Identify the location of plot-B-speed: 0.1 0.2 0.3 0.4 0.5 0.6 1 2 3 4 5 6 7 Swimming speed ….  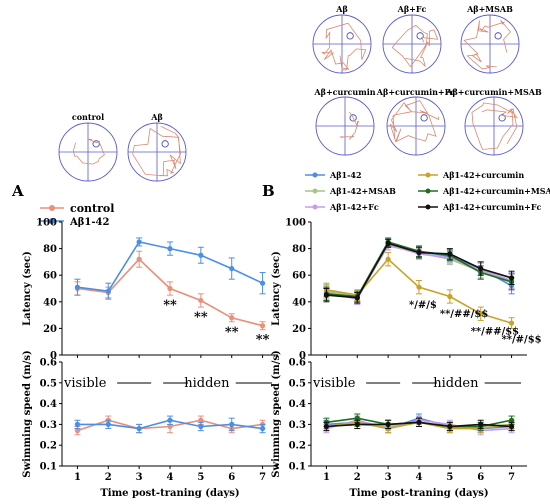
(399, 424).